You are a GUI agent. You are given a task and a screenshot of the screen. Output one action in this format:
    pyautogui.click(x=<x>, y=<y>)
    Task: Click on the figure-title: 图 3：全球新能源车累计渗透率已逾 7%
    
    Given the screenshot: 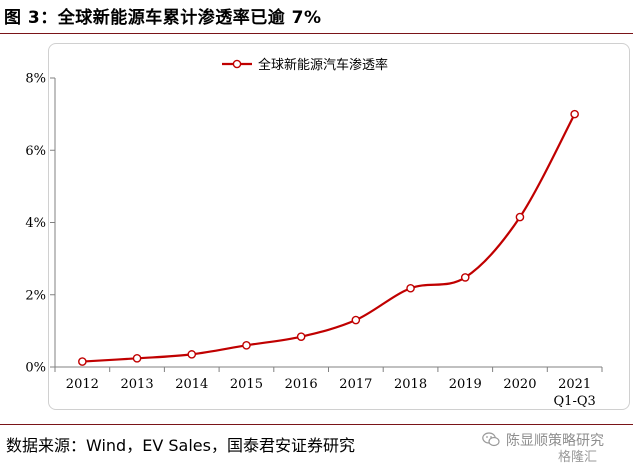 What is the action you would take?
    pyautogui.click(x=163, y=18)
    